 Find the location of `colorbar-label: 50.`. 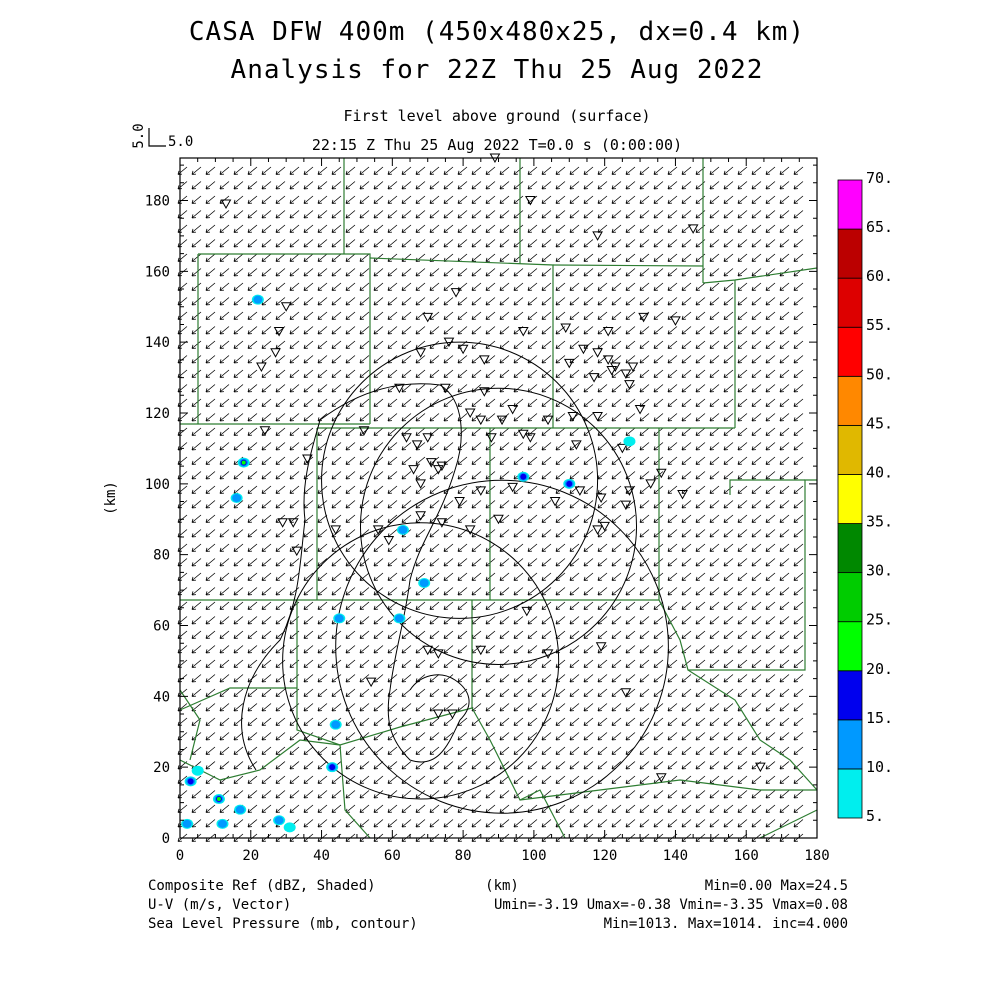

colorbar-label: 50. is located at coordinates (879, 374).